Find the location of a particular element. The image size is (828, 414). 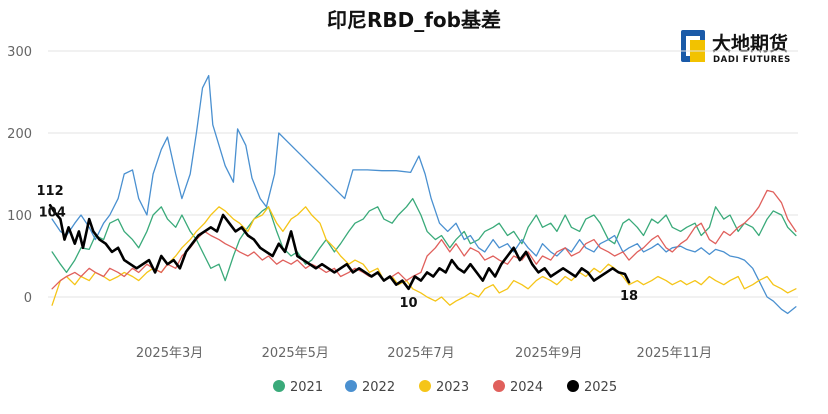

x-tick-label: 2025年7月 is located at coordinates (420, 353).